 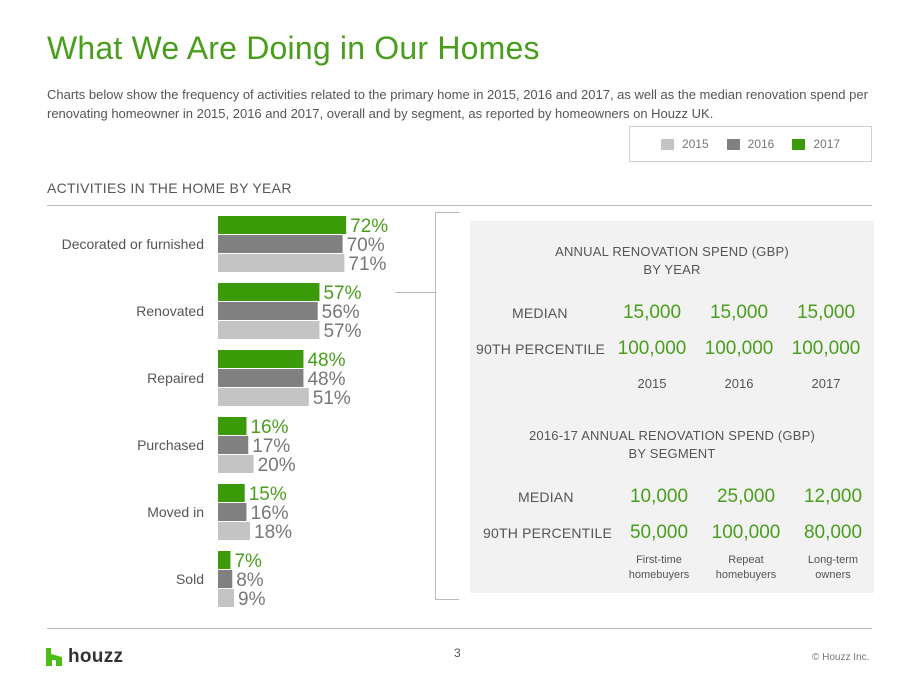 I want to click on bar-purchased-2016, so click(x=233, y=445).